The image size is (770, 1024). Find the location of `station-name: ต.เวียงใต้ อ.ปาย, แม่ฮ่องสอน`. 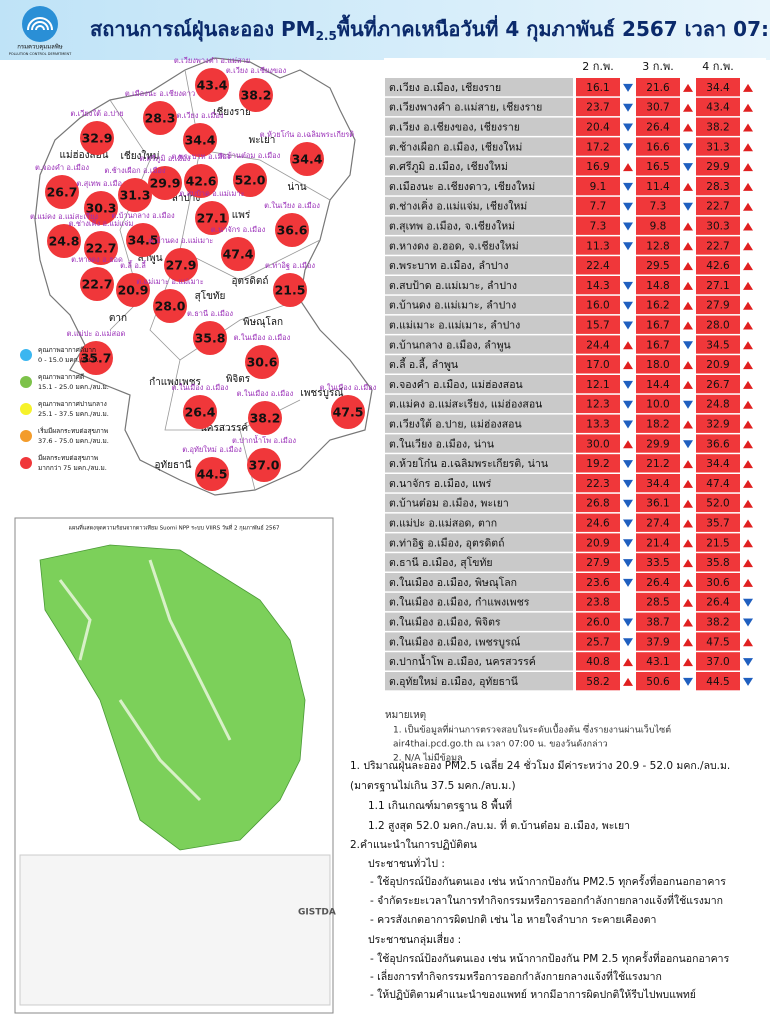

station-name: ต.เวียงใต้ อ.ปาย, แม่ฮ่องสอน is located at coordinates (455, 424).